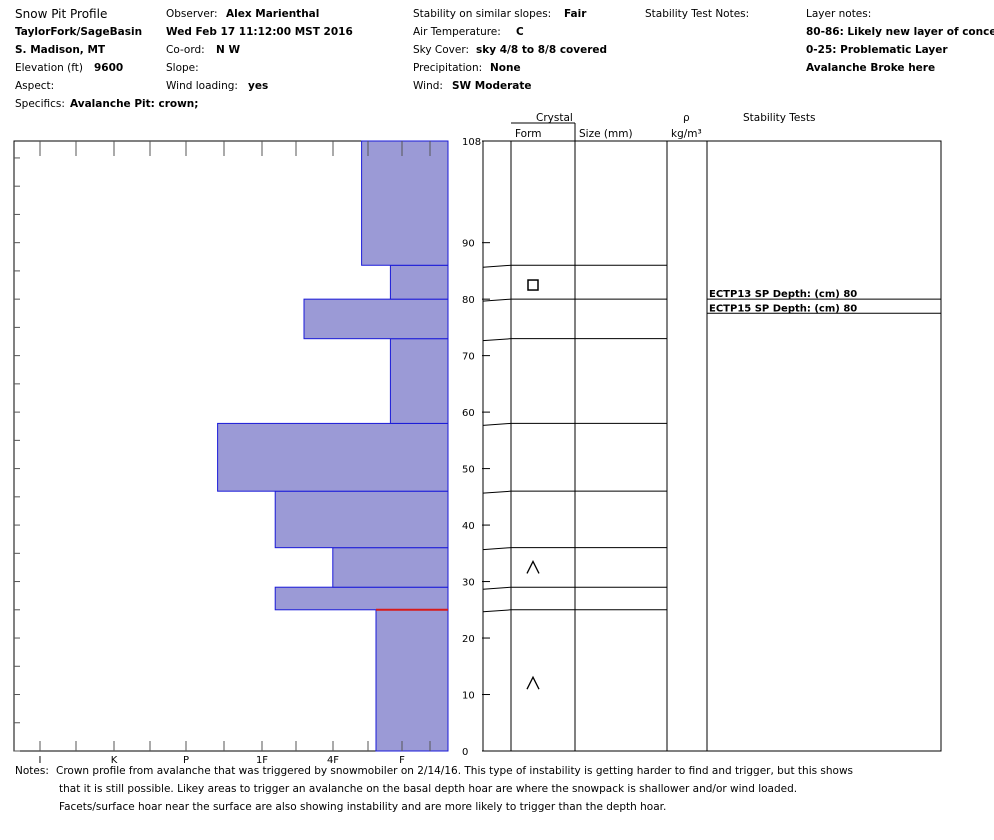 This screenshot has height=840, width=994. I want to click on depth-label-50: 50, so click(468, 470).